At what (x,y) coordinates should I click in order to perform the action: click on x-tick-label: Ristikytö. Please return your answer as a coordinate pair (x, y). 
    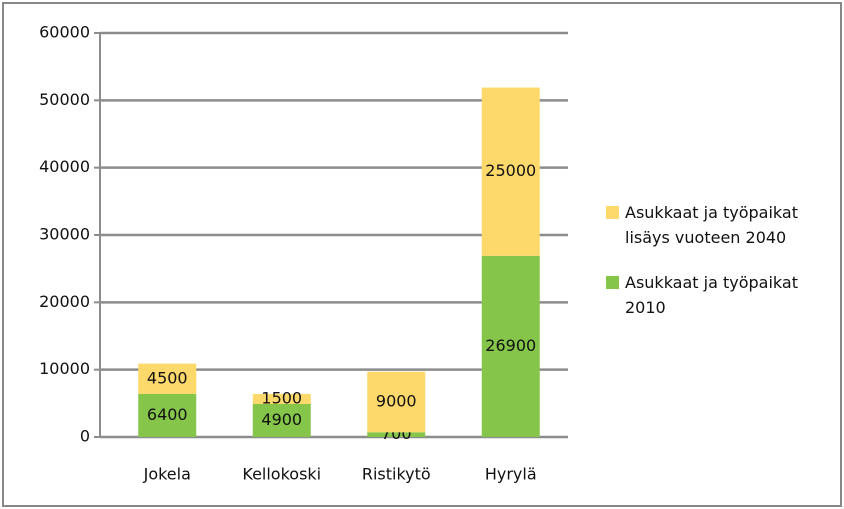
    Looking at the image, I should click on (396, 474).